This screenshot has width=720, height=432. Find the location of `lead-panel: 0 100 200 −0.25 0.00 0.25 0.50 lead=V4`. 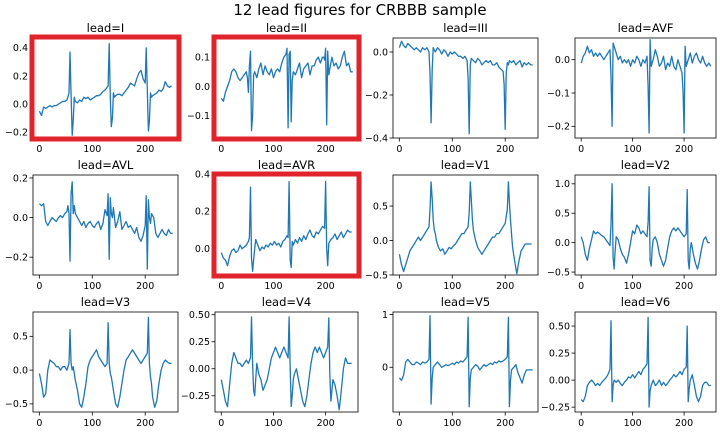

lead-panel: 0 100 200 −0.25 0.00 0.25 0.50 lead=V4 is located at coordinates (270, 362).